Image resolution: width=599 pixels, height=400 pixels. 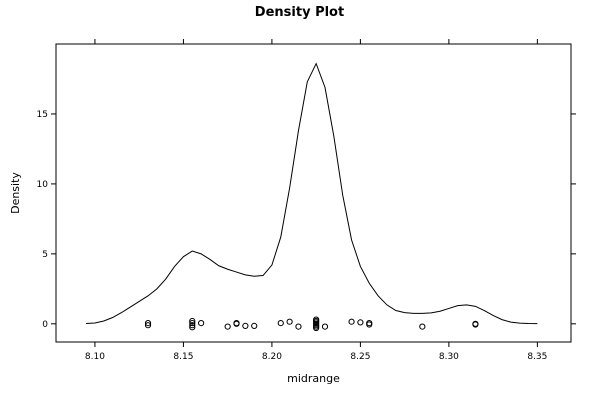 What do you see at coordinates (313, 378) in the screenshot?
I see `x-axis-label: midrange` at bounding box center [313, 378].